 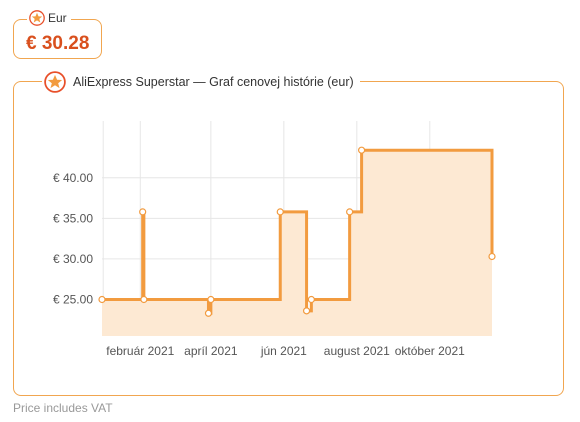 I want to click on currency-legend: Eur, so click(x=49, y=18).